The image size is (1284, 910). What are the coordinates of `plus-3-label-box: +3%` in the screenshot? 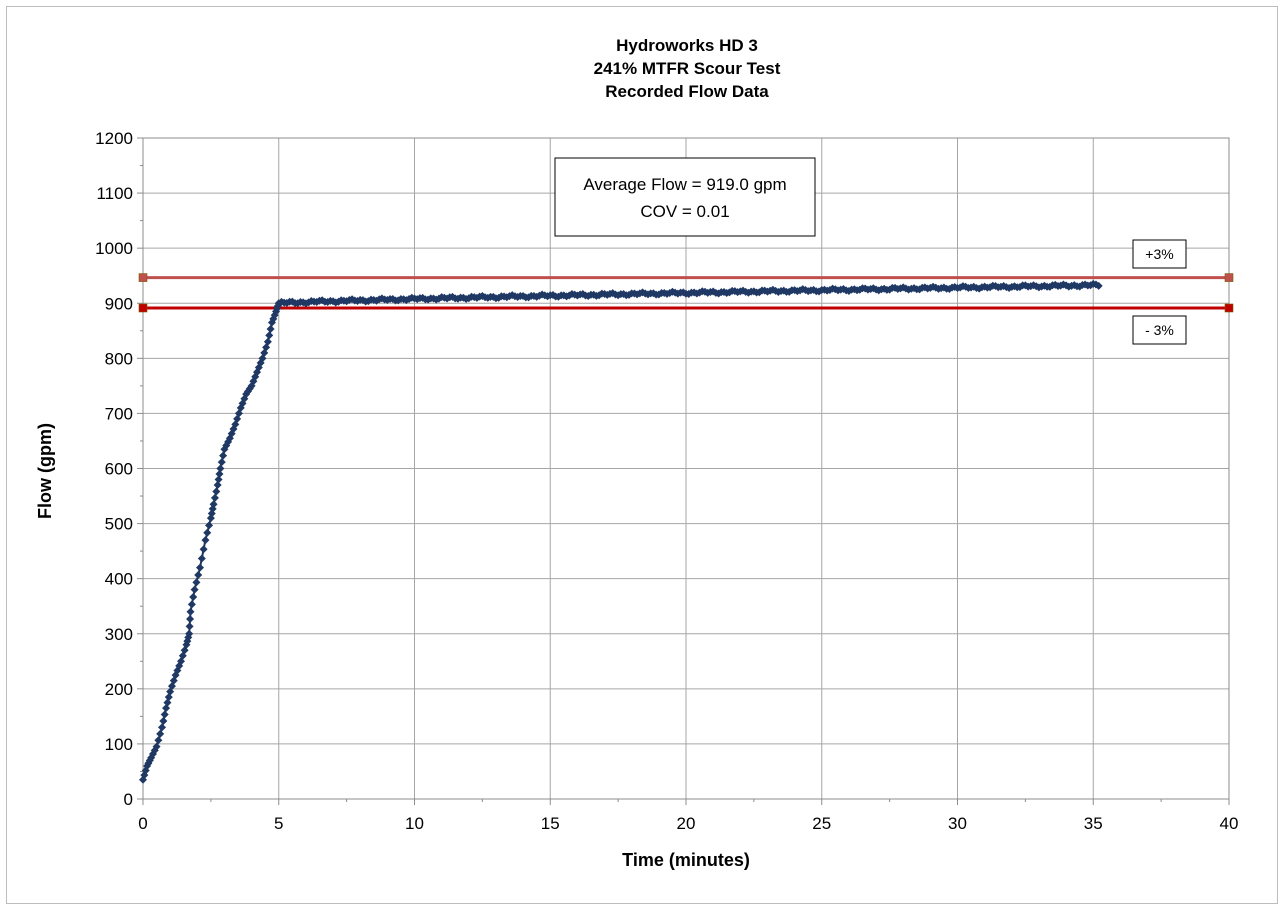 It's located at (1159, 254).